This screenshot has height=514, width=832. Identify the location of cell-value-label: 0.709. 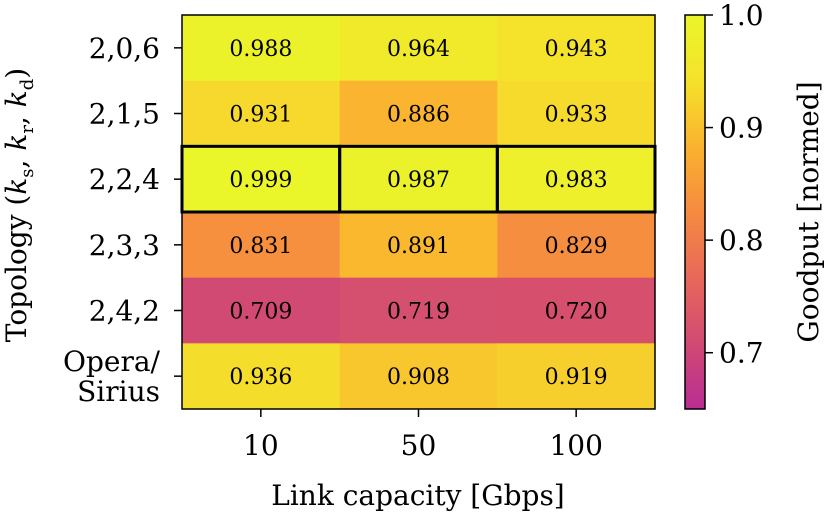
(260, 312).